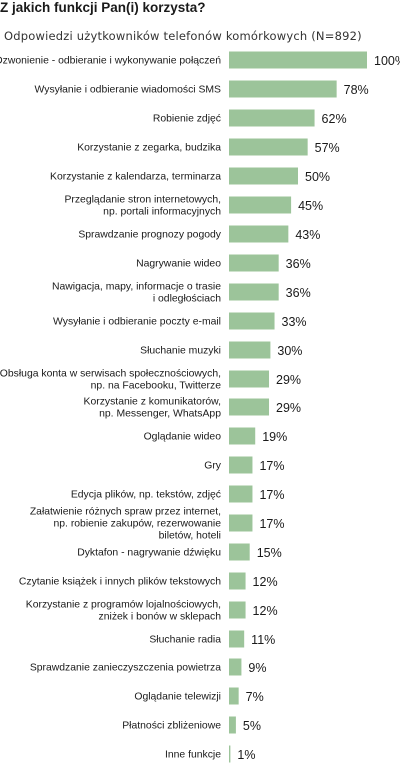 This screenshot has height=770, width=400. Describe the element at coordinates (135, 177) in the screenshot. I see `category-label: Korzystanie z kalendarza, terminarza` at that location.